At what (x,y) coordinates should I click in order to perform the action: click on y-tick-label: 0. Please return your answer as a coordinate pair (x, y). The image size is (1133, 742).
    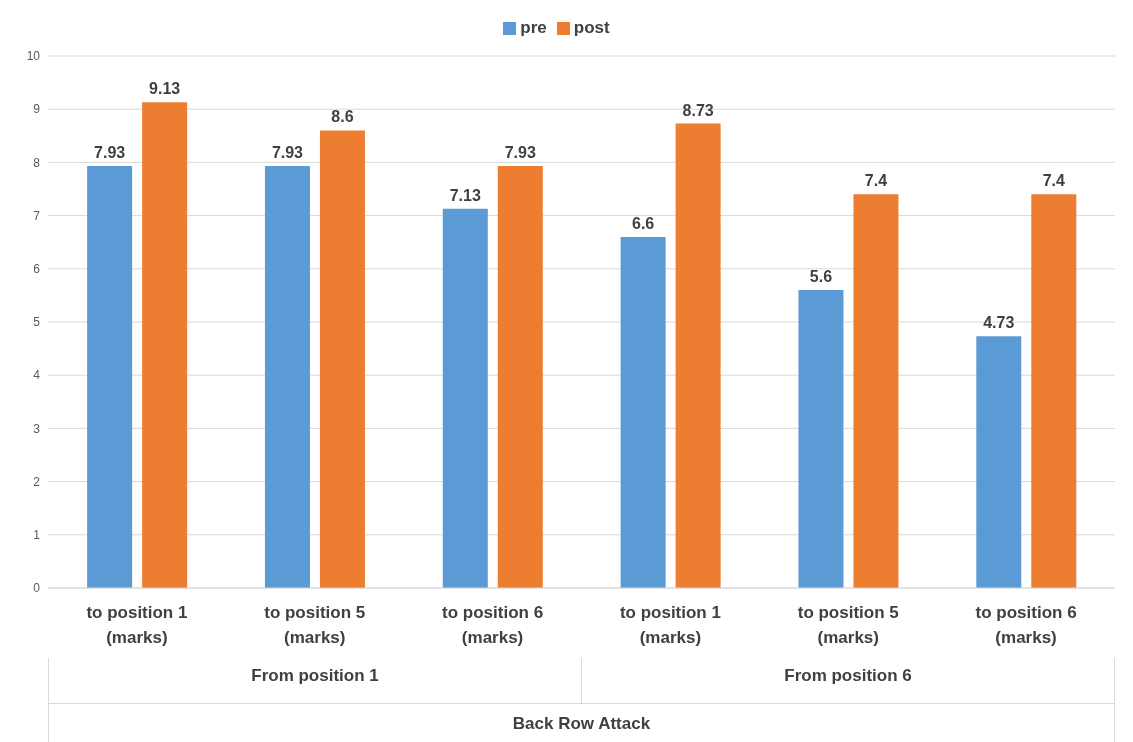
    Looking at the image, I should click on (37, 588).